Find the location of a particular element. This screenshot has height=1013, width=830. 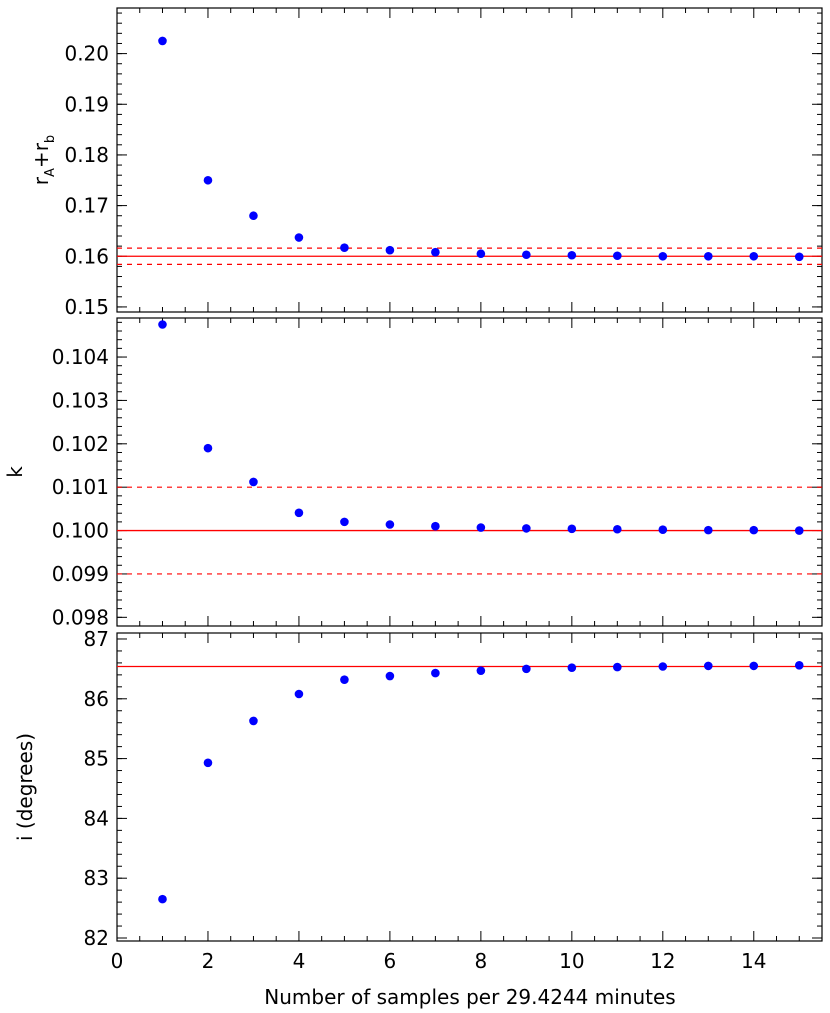

y-tick-label: 0.101 is located at coordinates (80, 487).